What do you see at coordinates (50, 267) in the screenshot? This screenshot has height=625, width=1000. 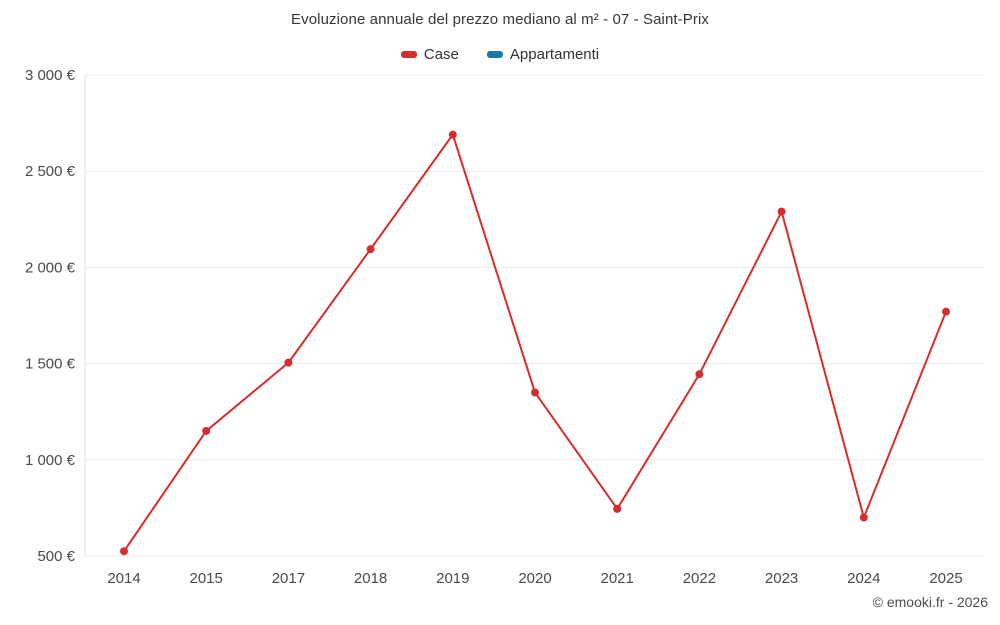 I see `y-axis-tick-label: 2 000 €` at bounding box center [50, 267].